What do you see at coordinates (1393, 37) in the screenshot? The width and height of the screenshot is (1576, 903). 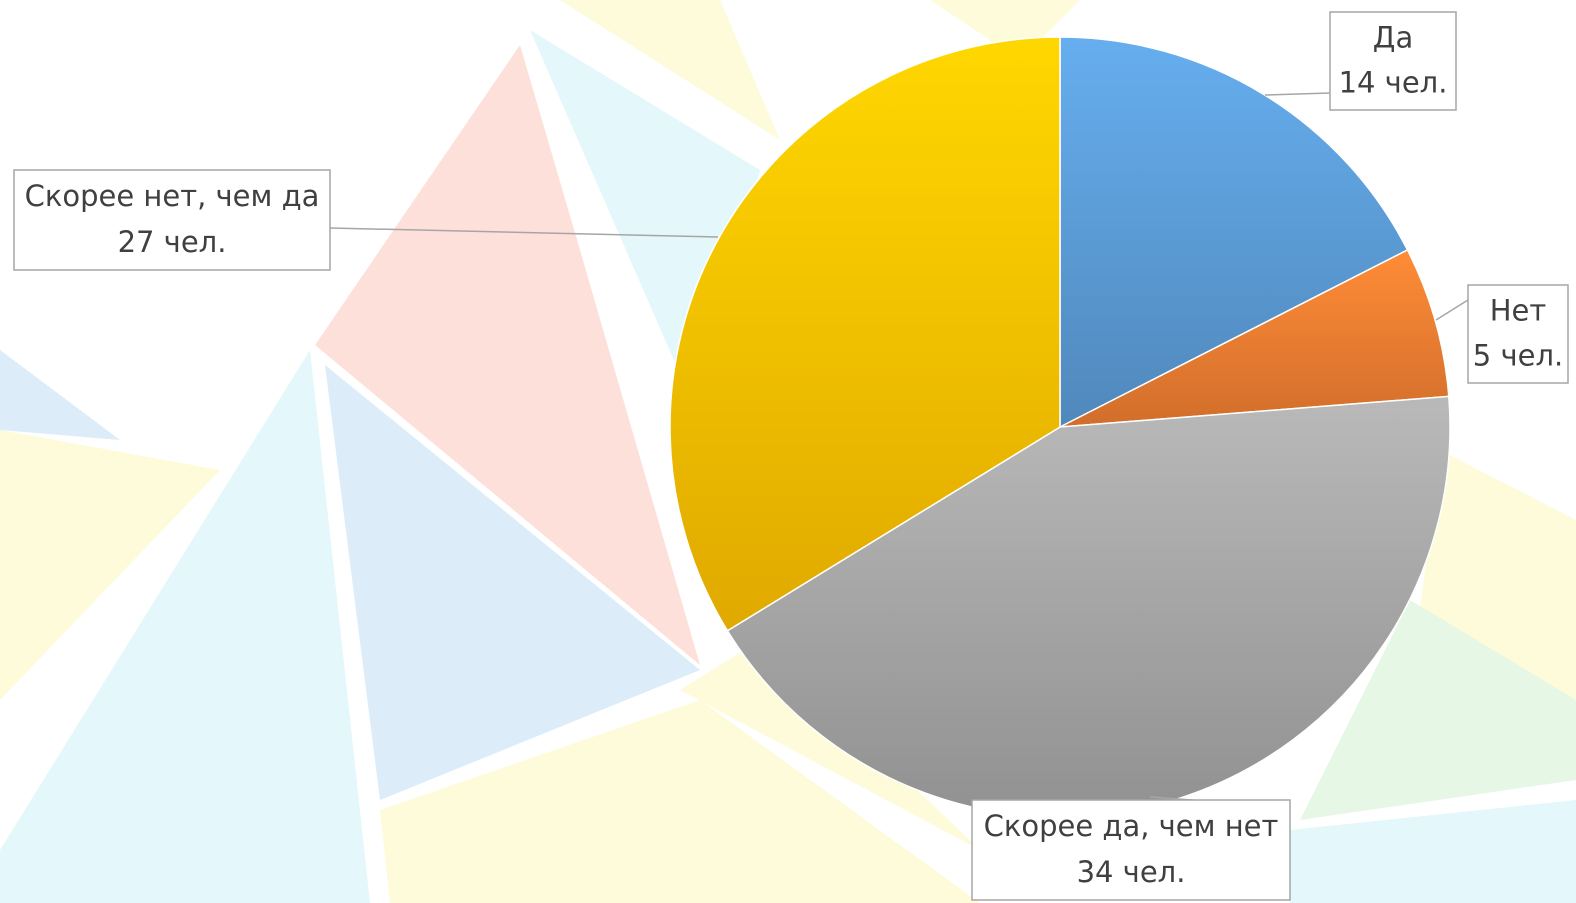 I see `category-label: Да` at bounding box center [1393, 37].